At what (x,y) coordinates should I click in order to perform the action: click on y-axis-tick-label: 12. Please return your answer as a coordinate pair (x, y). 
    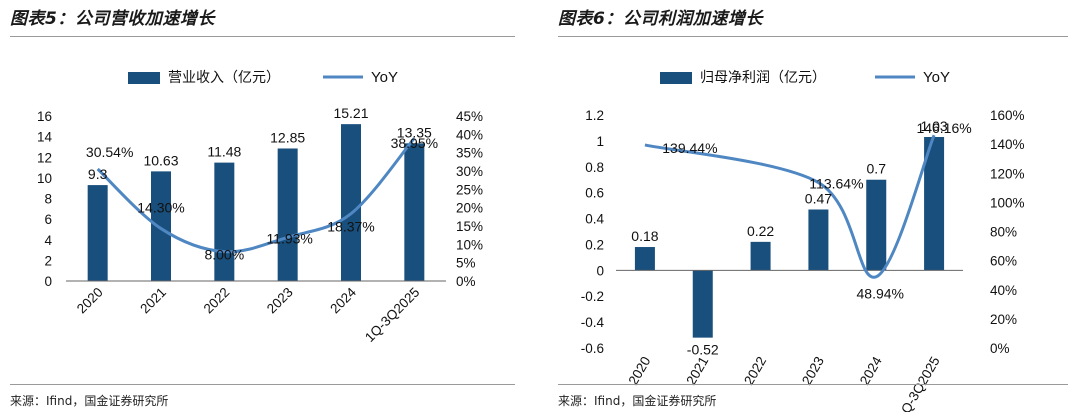
    Looking at the image, I should click on (44, 157).